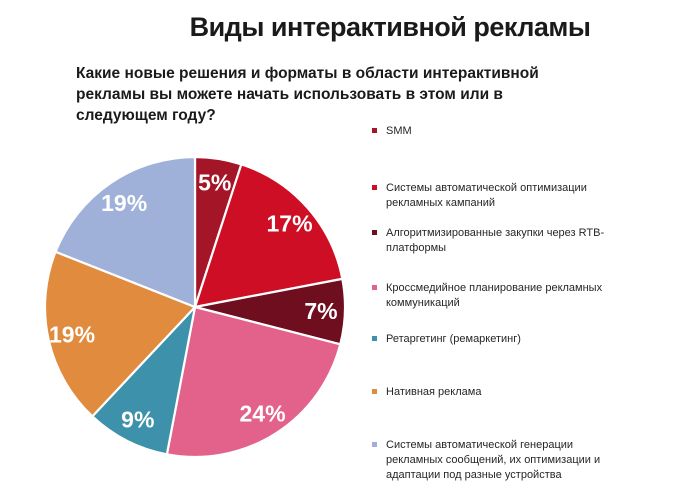 The image size is (700, 504). What do you see at coordinates (399, 131) in the screenshot?
I see `legend-label-smm: SMM` at bounding box center [399, 131].